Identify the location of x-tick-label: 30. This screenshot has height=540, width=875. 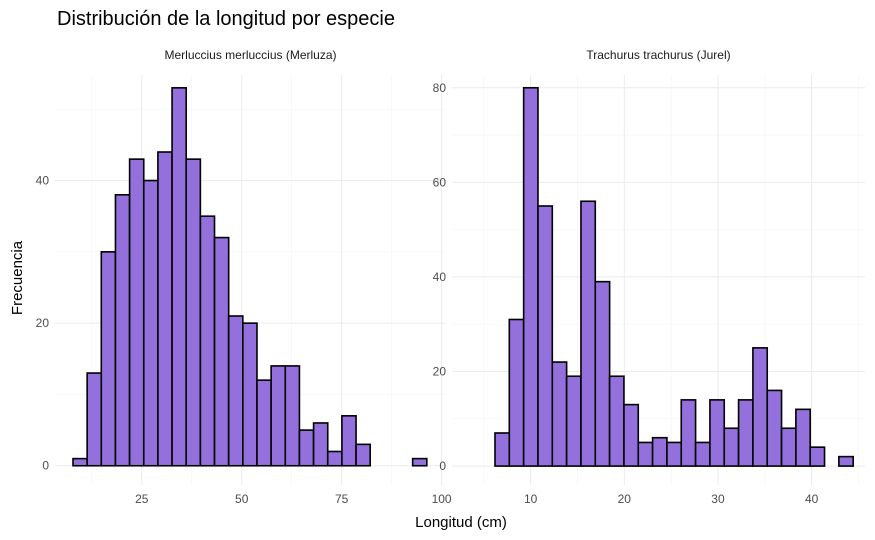
(718, 499).